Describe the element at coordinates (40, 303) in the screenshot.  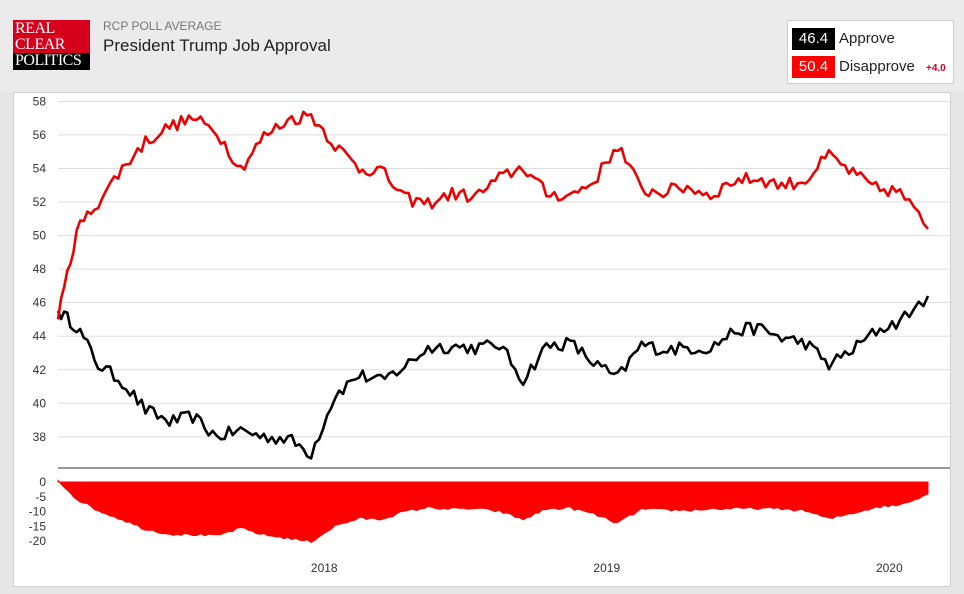
I see `y-tick-label: 46` at that location.